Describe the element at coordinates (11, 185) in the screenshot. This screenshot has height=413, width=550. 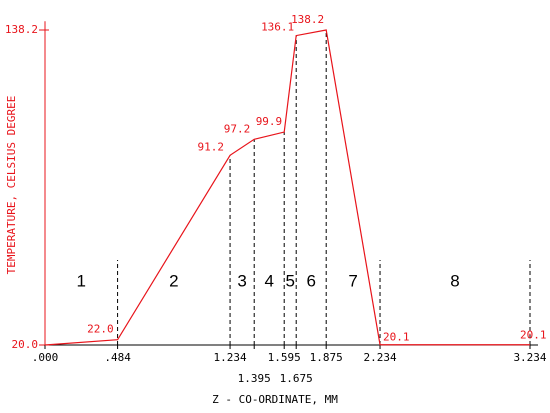
I see `y-axis-title: TEMPERATURE, CELSIUS DEGREE` at that location.